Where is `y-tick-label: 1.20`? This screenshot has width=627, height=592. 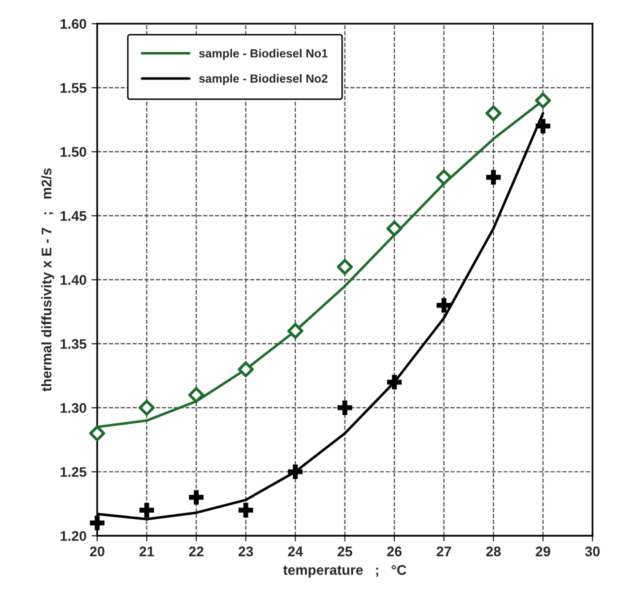
y-tick-label: 1.20 is located at coordinates (73, 536).